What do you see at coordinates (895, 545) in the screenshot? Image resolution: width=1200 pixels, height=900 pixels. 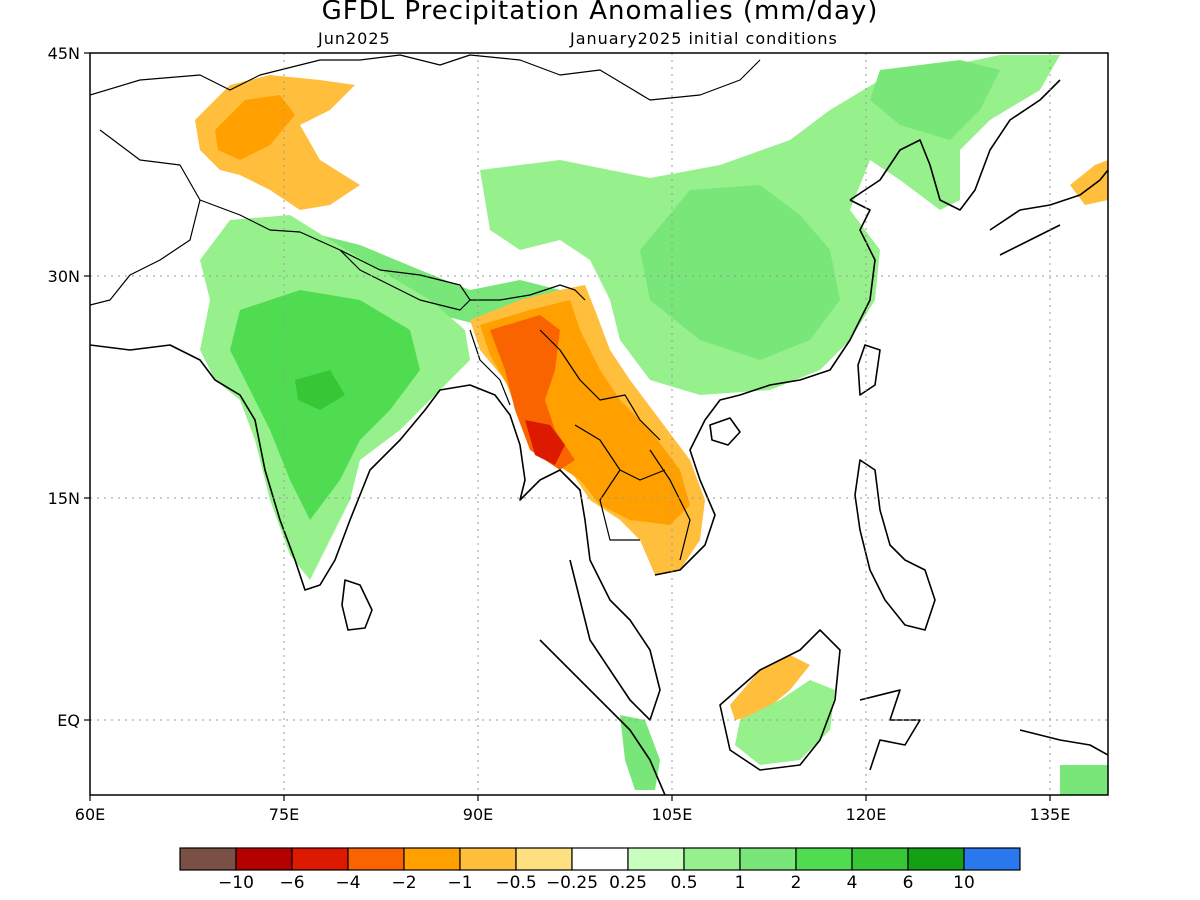 I see `coastline-philippines` at bounding box center [895, 545].